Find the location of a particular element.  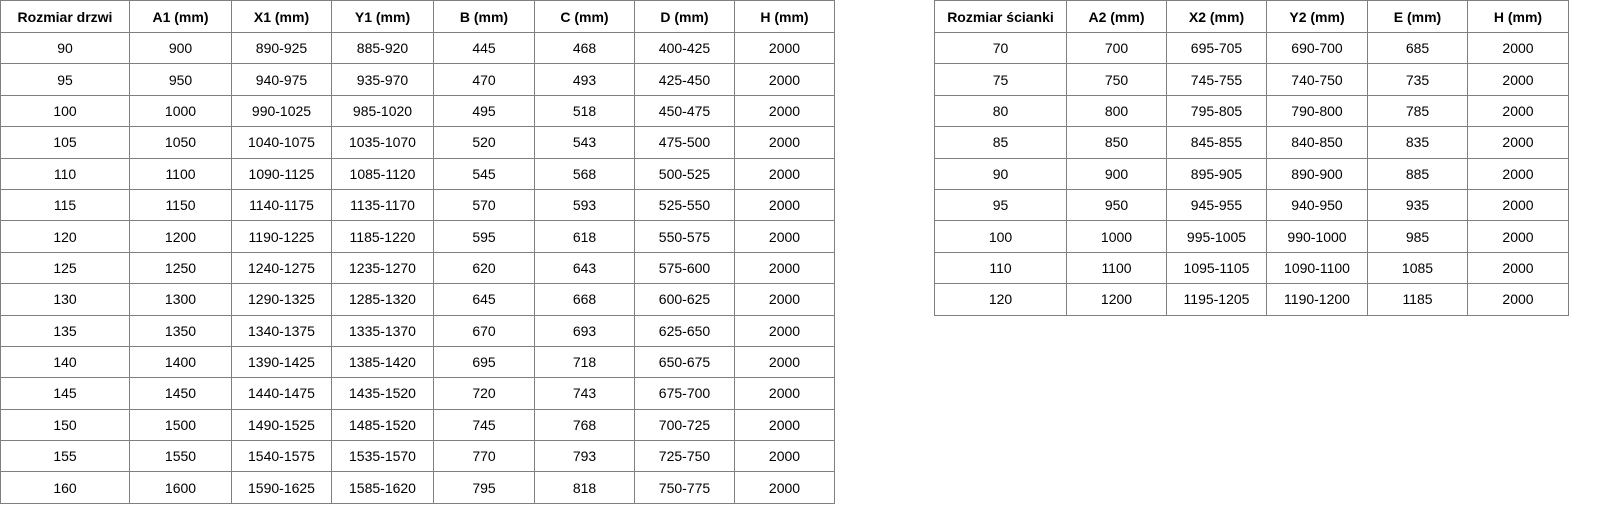

table-cell: 1285-1320 is located at coordinates (382, 299).